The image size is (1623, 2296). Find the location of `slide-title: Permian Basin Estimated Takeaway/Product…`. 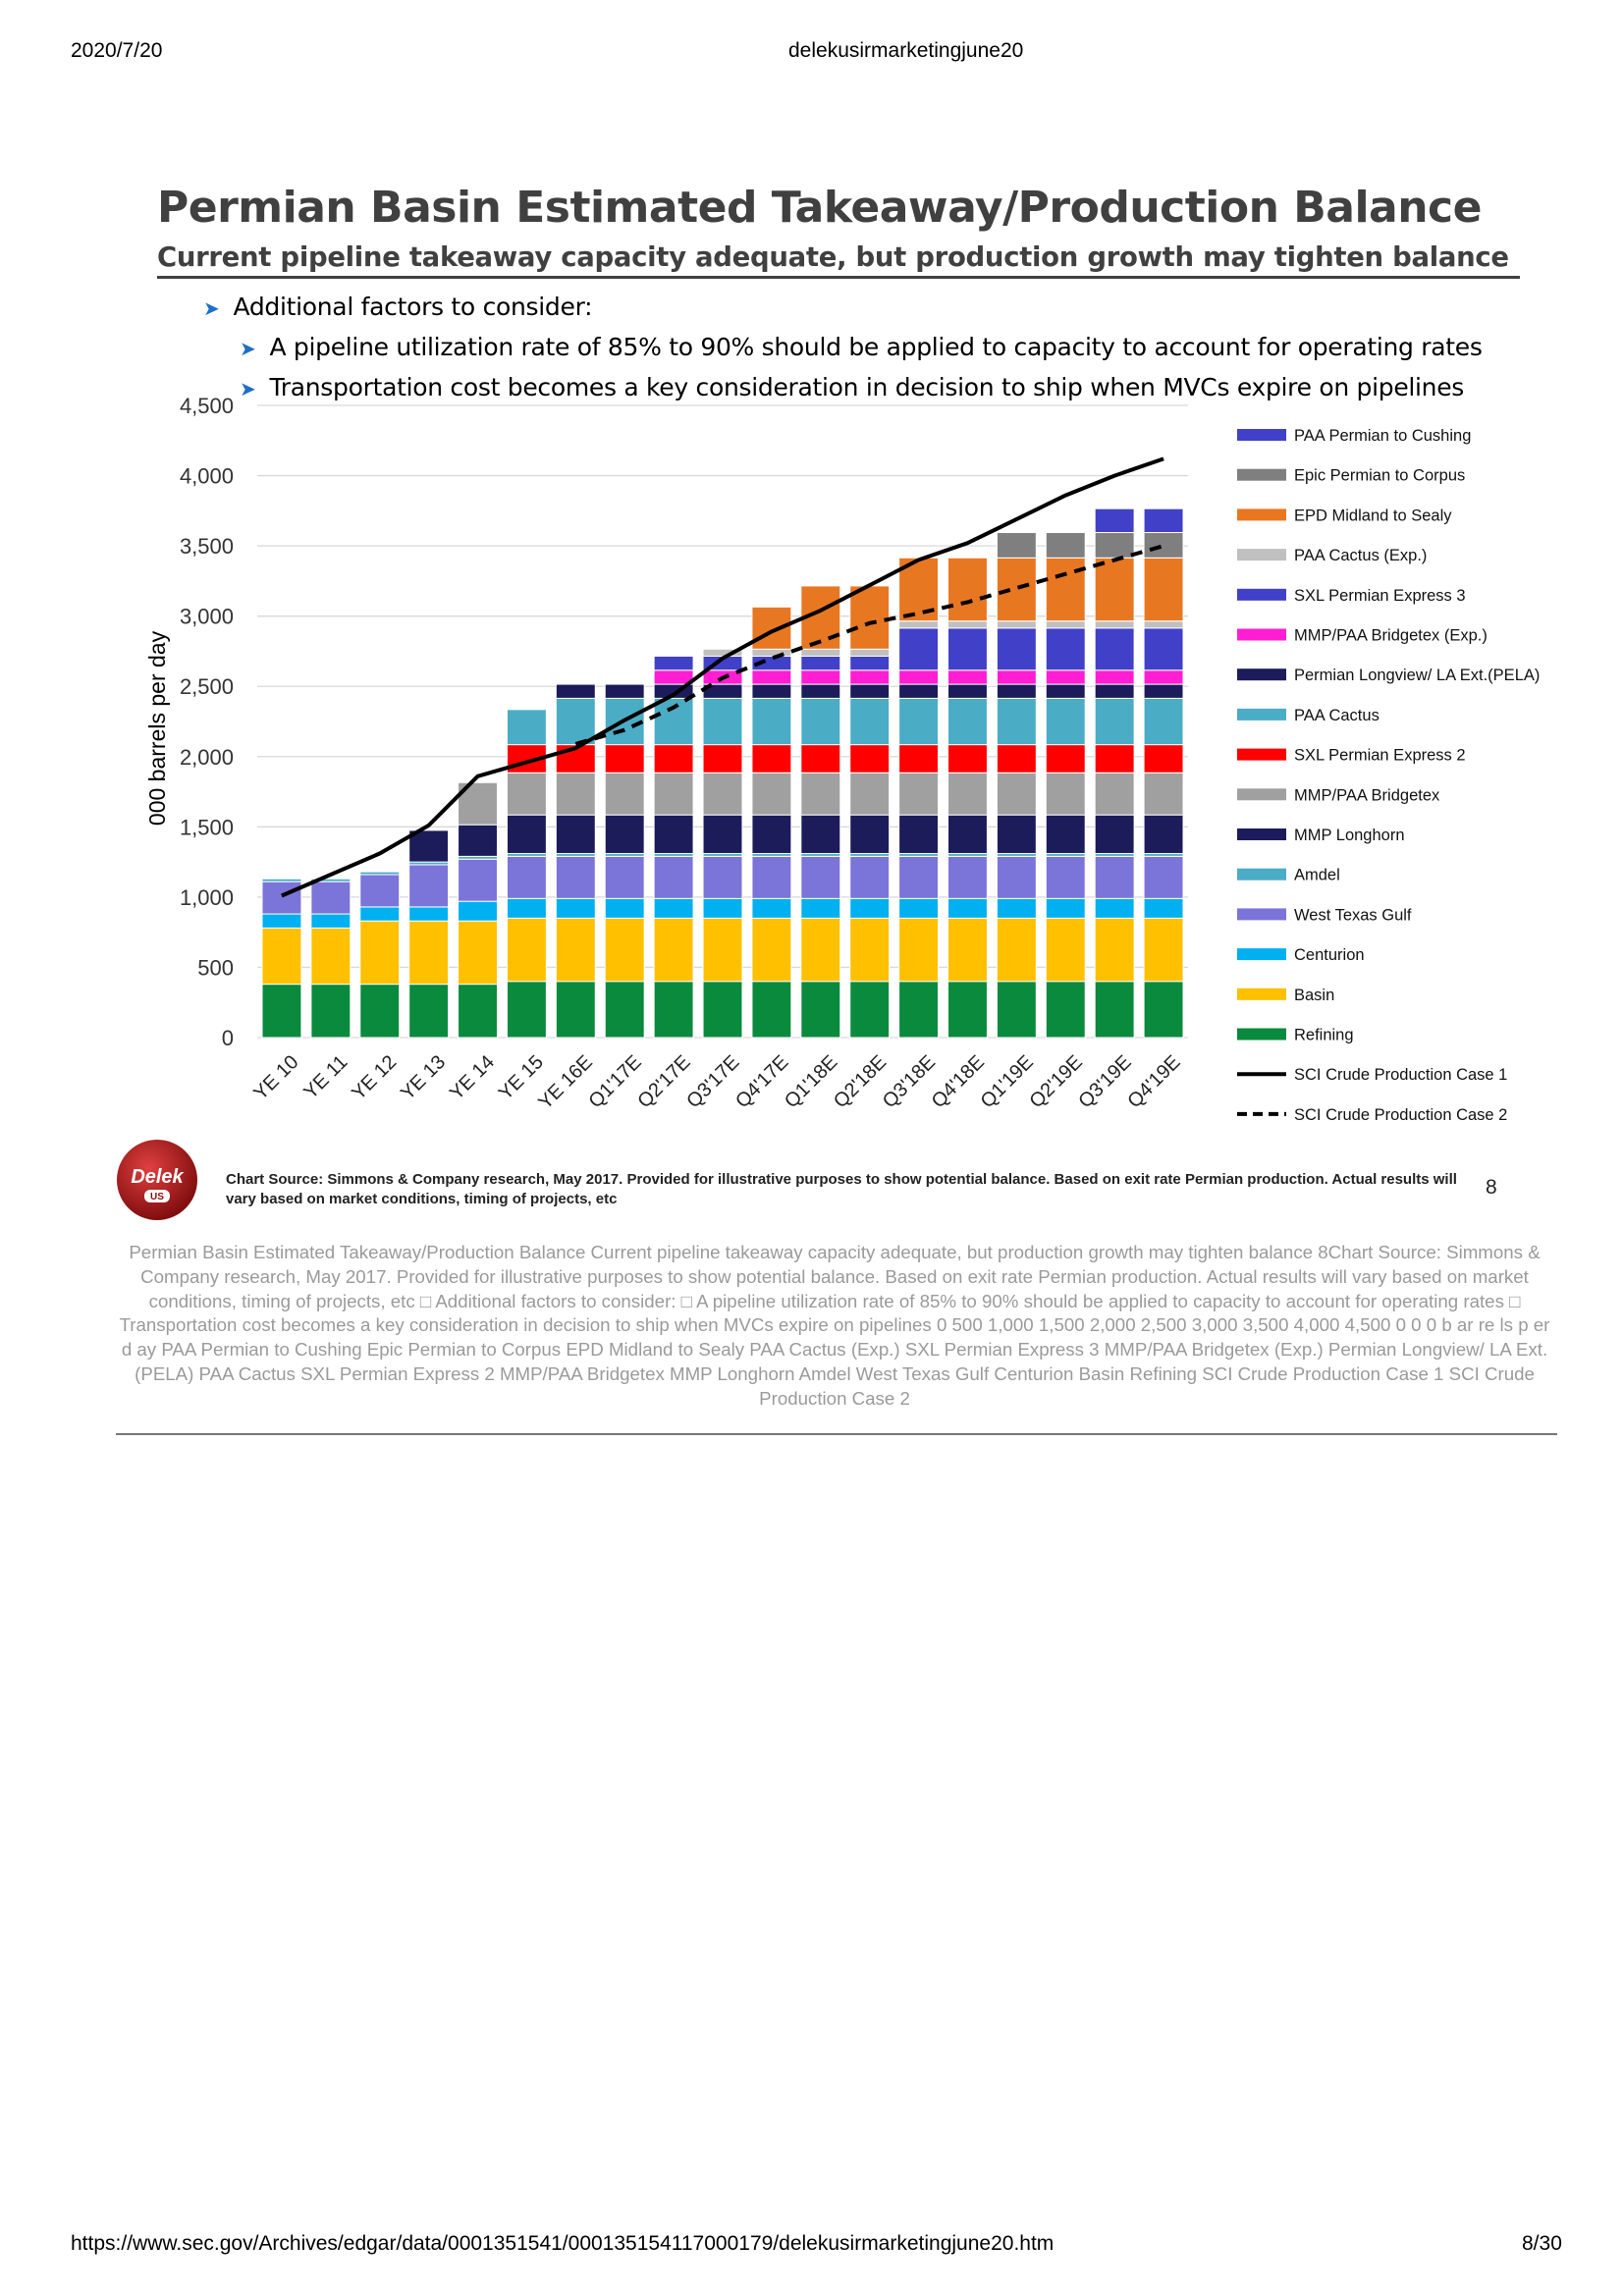

slide-title: Permian Basin Estimated Takeaway/Product… is located at coordinates (819, 208).